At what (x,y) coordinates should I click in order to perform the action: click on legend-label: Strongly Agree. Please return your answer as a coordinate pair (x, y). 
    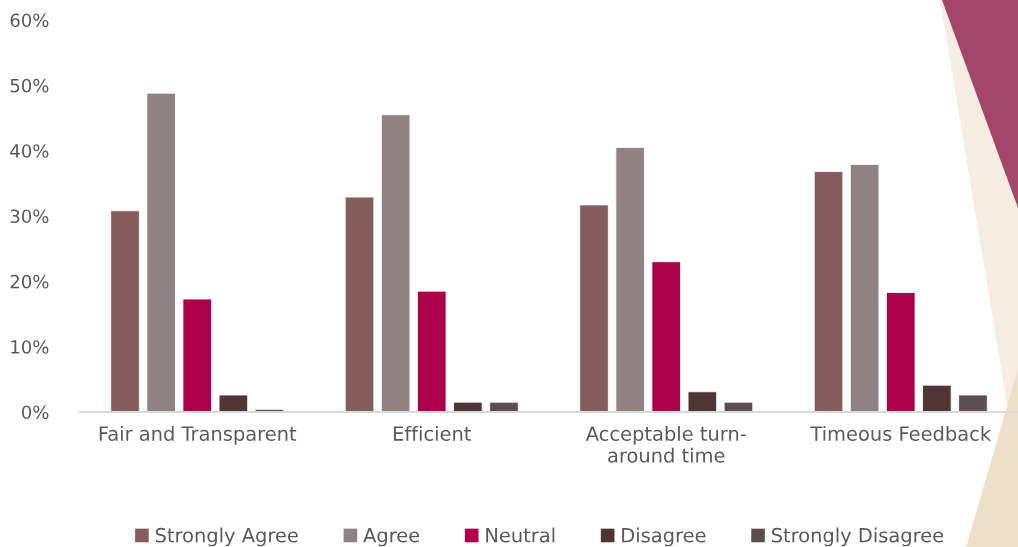
    Looking at the image, I should click on (226, 537).